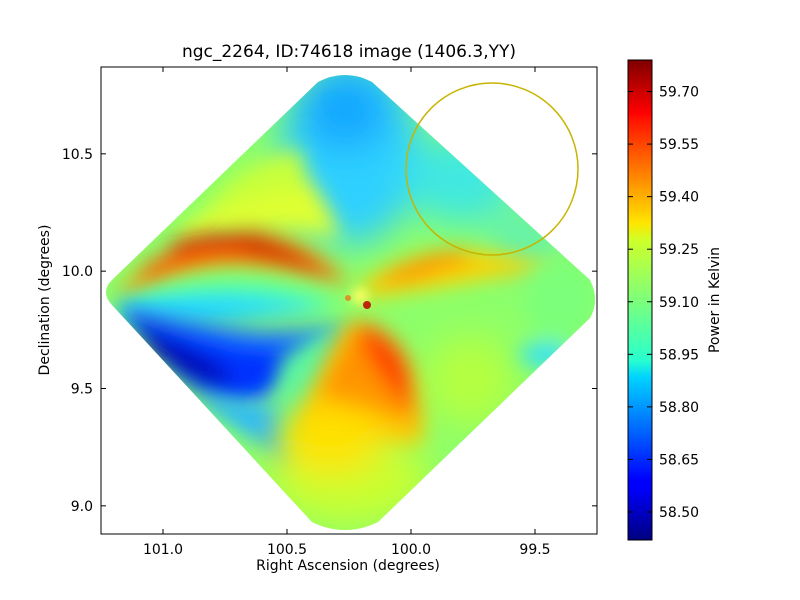  What do you see at coordinates (715, 300) in the screenshot?
I see `colorbar-label: Power in Kelvin` at bounding box center [715, 300].